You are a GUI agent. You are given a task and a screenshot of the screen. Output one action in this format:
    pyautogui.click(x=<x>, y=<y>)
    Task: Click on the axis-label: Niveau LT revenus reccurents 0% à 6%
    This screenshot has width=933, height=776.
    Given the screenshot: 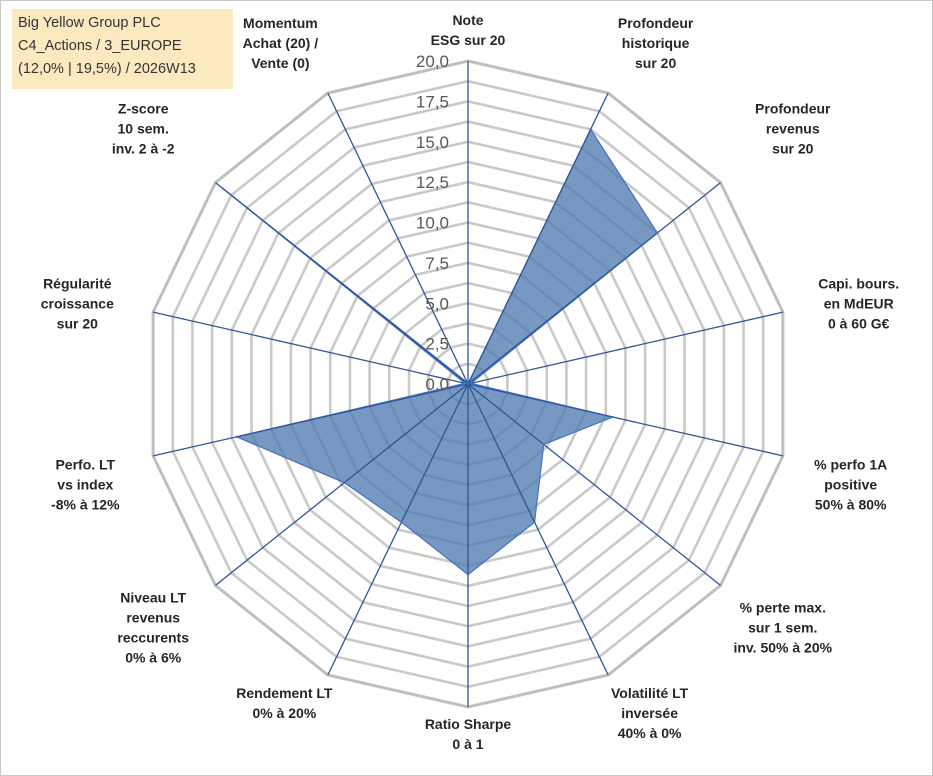 What is the action you would take?
    pyautogui.click(x=153, y=627)
    